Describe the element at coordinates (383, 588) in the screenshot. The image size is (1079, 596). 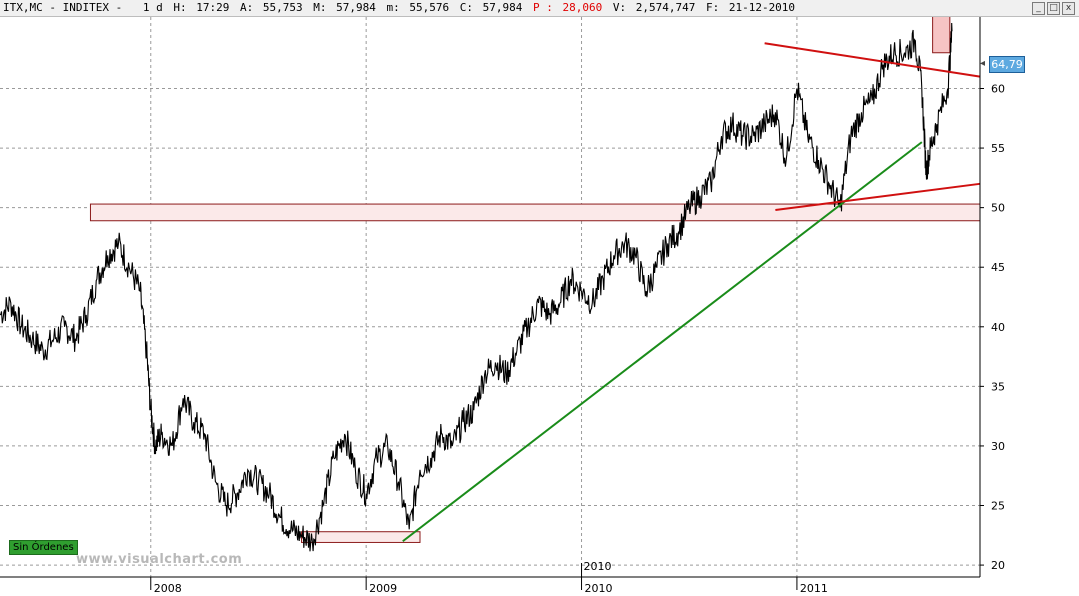
I see `x-tick-label: 2009` at that location.